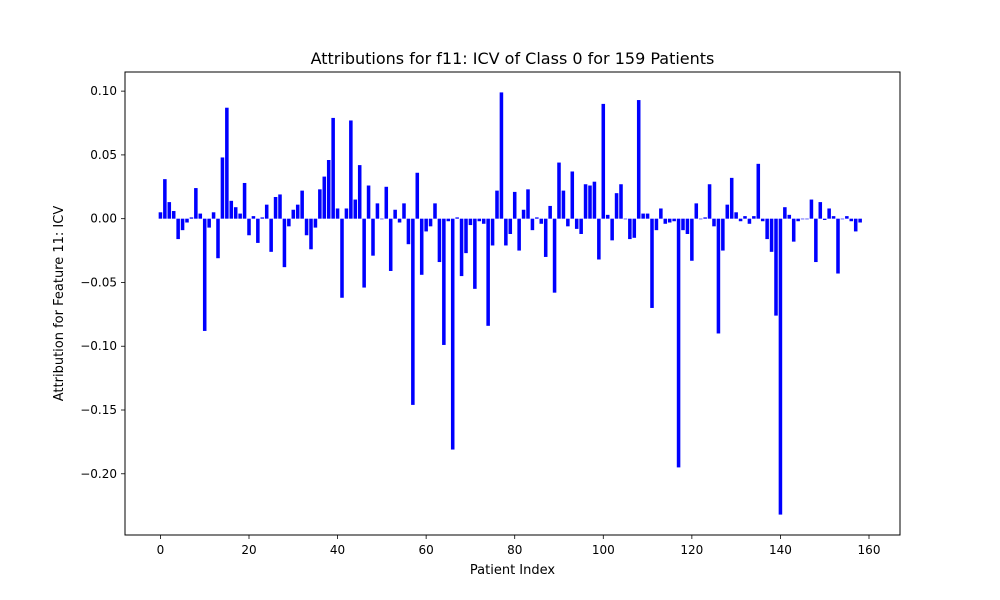 This screenshot has height=600, width=1000. I want to click on x-tick-label: 40, so click(337, 550).